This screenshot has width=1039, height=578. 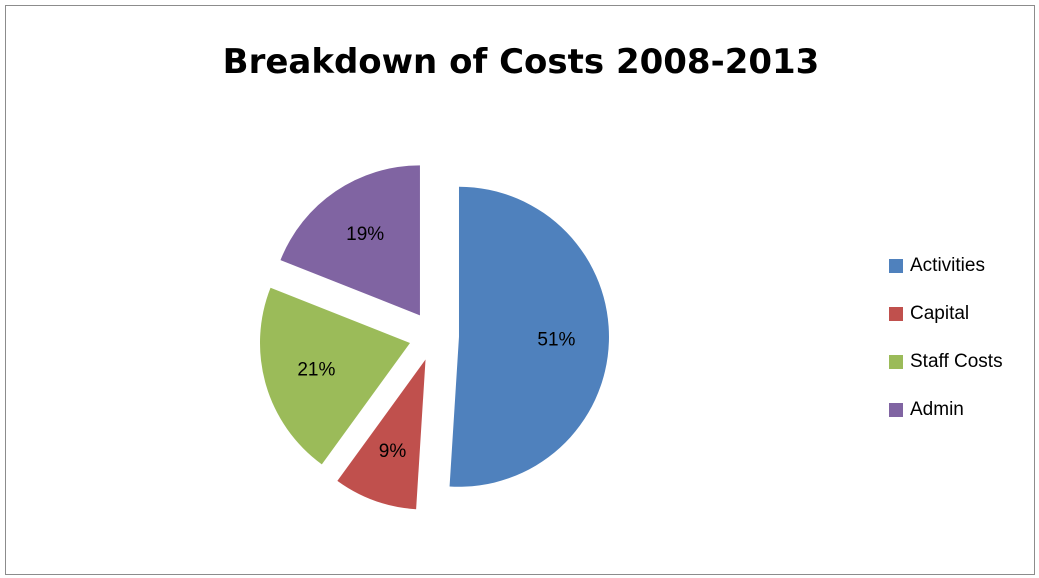 I want to click on legend-item-capital: Capital, so click(x=946, y=314).